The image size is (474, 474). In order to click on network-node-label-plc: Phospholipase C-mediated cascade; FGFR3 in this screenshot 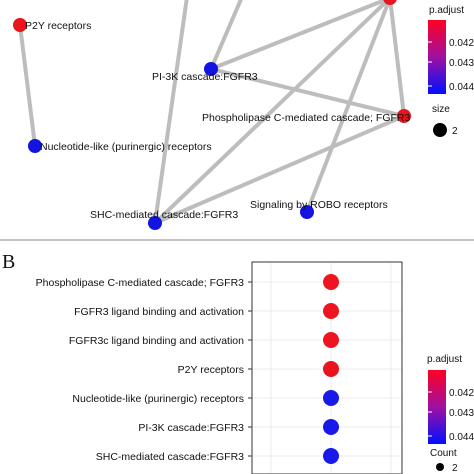, I will do `click(306, 118)`.